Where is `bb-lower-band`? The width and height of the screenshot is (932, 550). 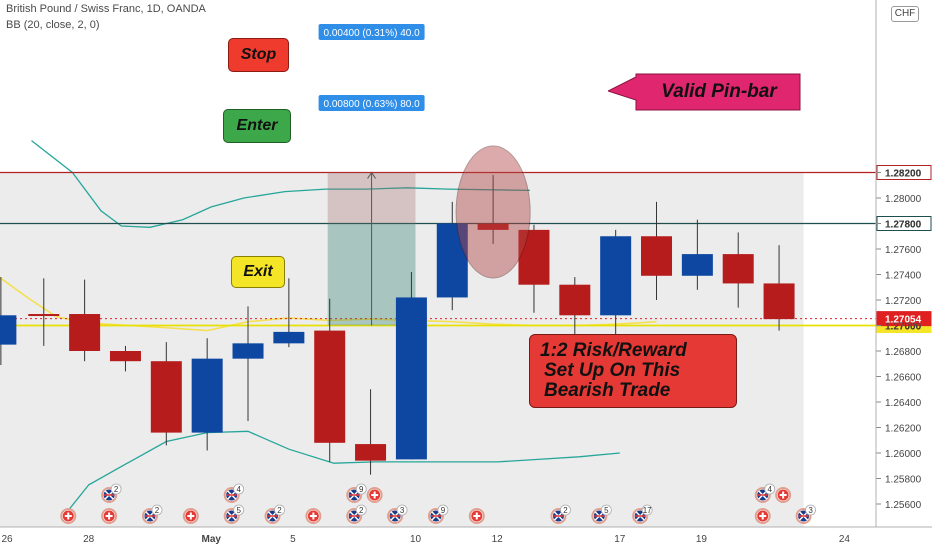
bb-lower-band is located at coordinates (343, 470).